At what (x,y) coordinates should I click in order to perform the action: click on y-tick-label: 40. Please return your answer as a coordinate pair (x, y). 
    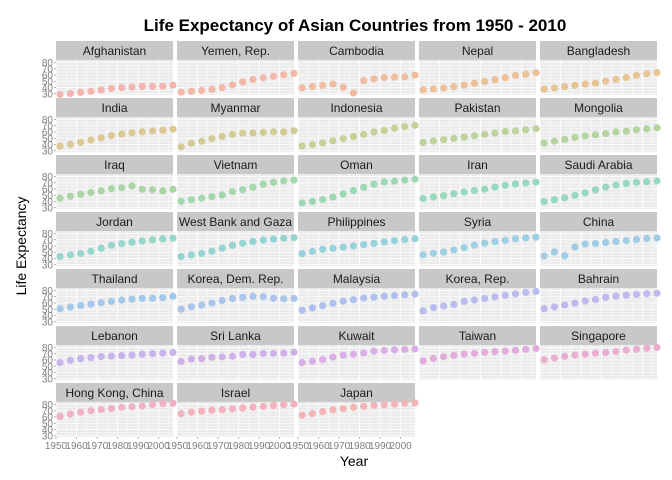
    Looking at the image, I should click on (48, 88).